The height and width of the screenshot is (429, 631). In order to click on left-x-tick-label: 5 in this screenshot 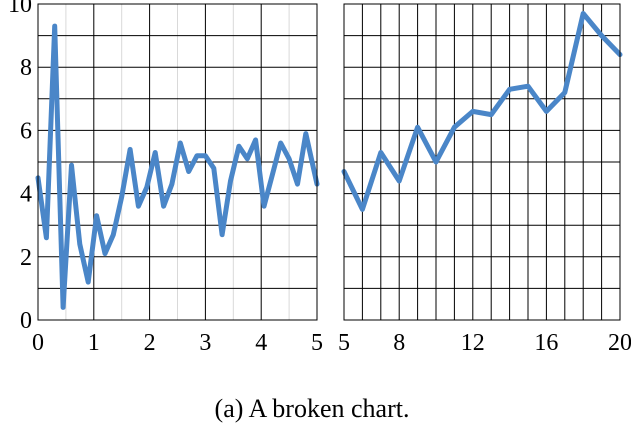, I will do `click(317, 343)`.